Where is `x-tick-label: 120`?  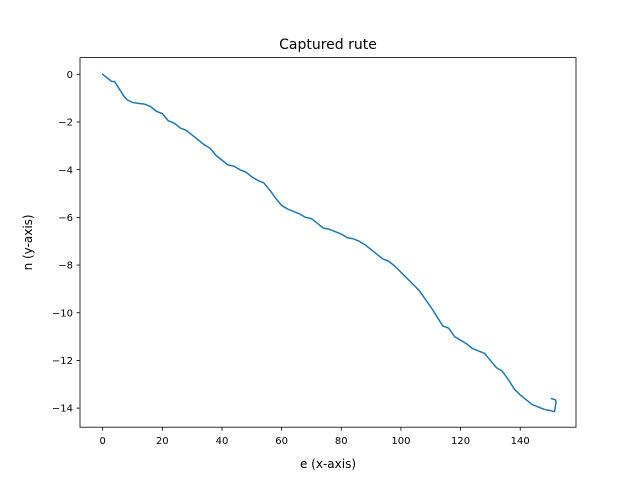 x-tick-label: 120 is located at coordinates (460, 441).